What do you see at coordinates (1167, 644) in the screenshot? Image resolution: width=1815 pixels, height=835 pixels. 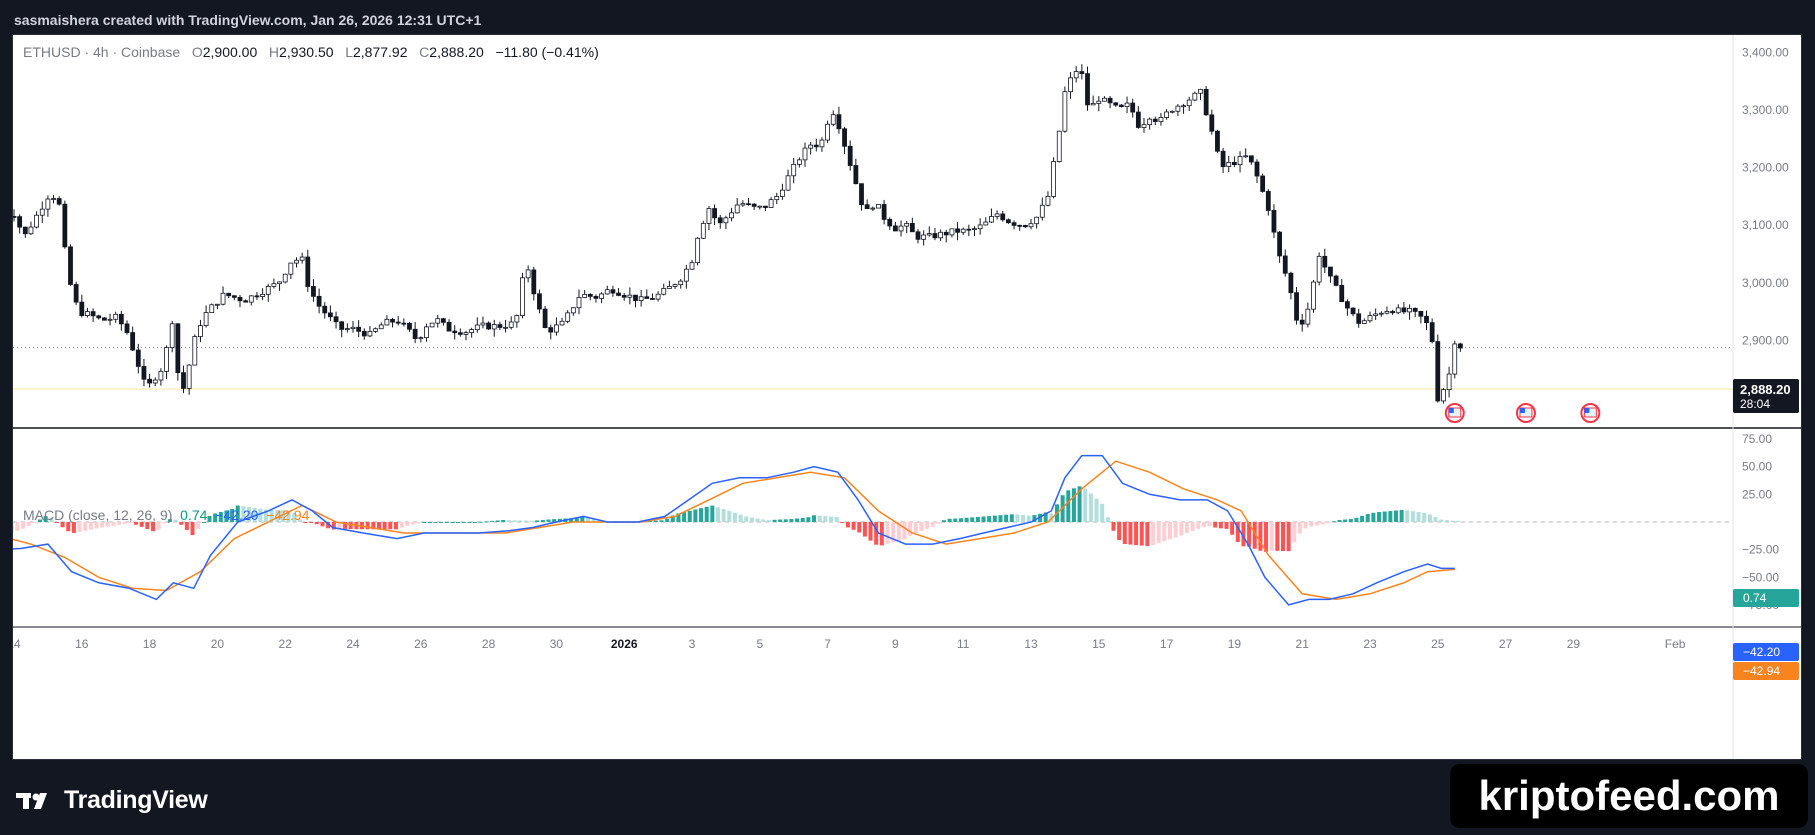 I see `time-tick-label: 17` at bounding box center [1167, 644].